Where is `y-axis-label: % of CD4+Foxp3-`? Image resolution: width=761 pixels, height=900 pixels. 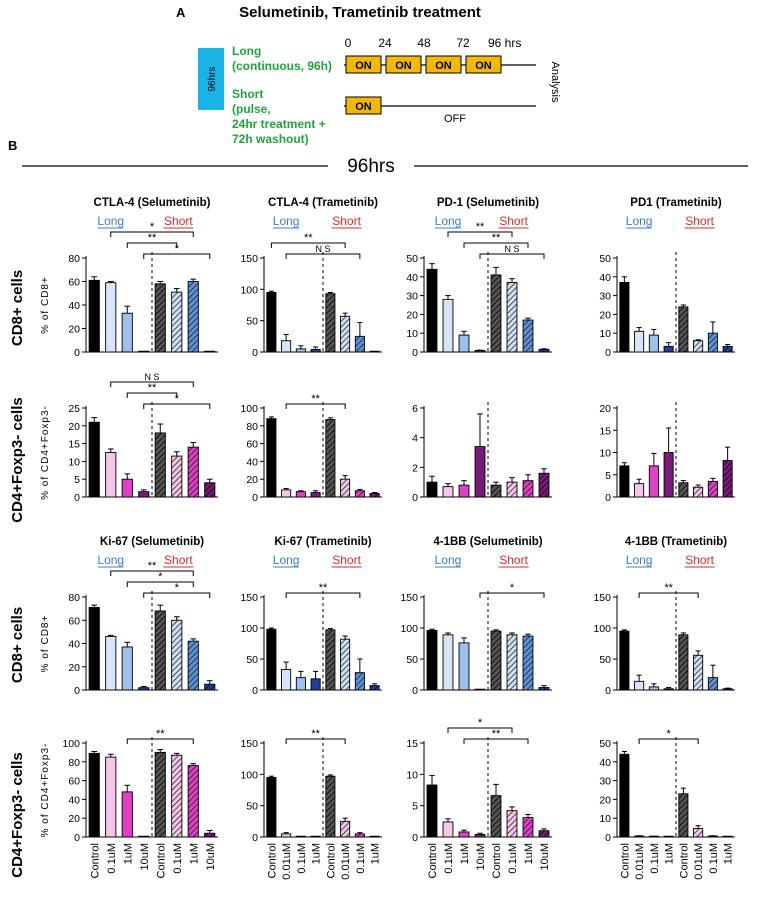 y-axis-label: % of CD4+Foxp3- is located at coordinates (45, 790).